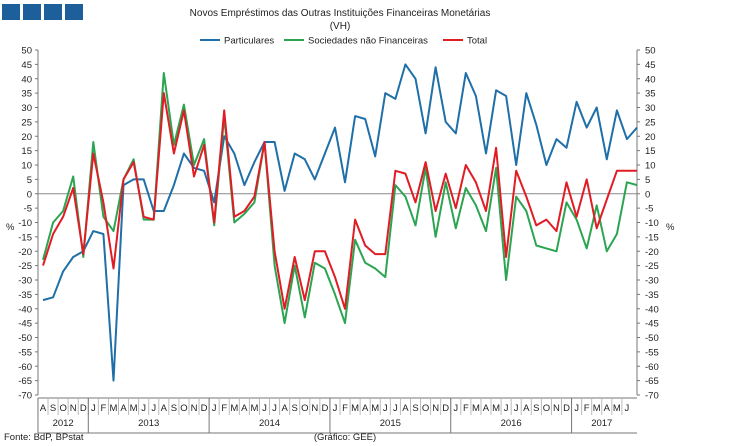 The height and width of the screenshot is (446, 750). What do you see at coordinates (25, 223) in the screenshot?
I see `y-tick-label-left: -10` at bounding box center [25, 223].